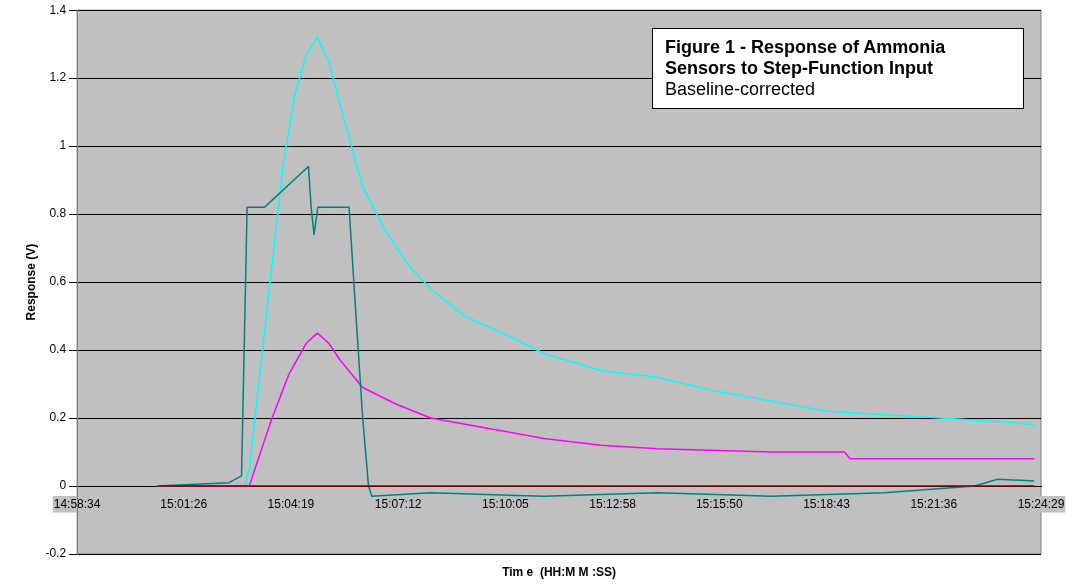  I want to click on x-tick-label: 15:12:58, so click(613, 503).